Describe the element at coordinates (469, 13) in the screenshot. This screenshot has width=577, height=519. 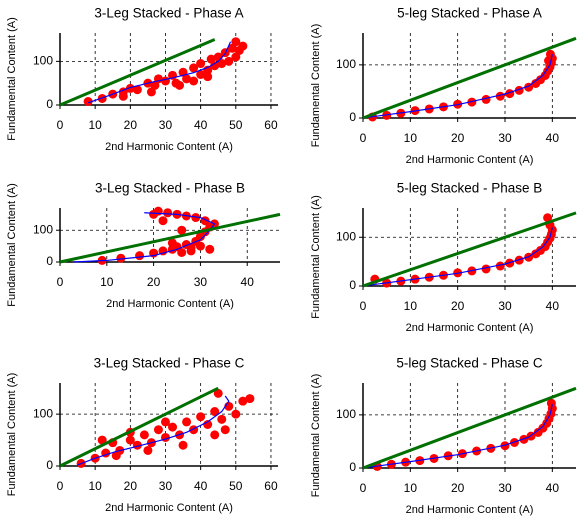
I see `chart-title: 5-leg Stacked - Phase A` at that location.